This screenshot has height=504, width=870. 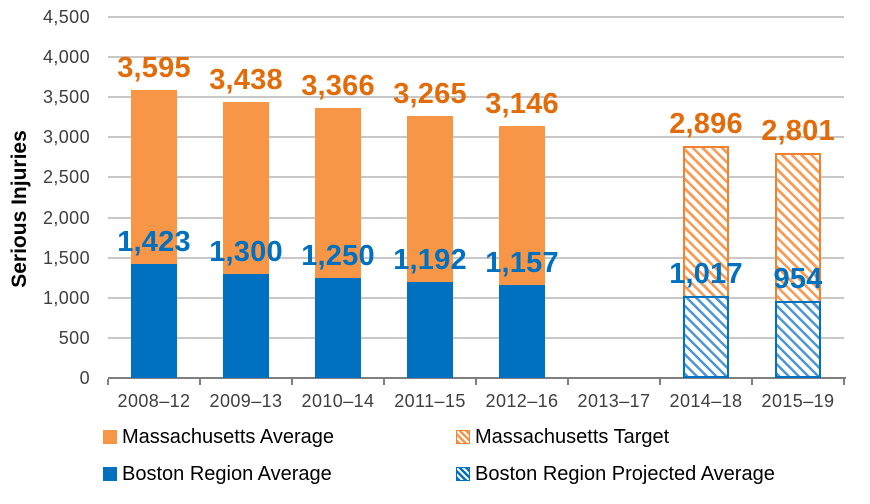 I want to click on value-label-boston-region-average: 1,250, so click(x=338, y=255).